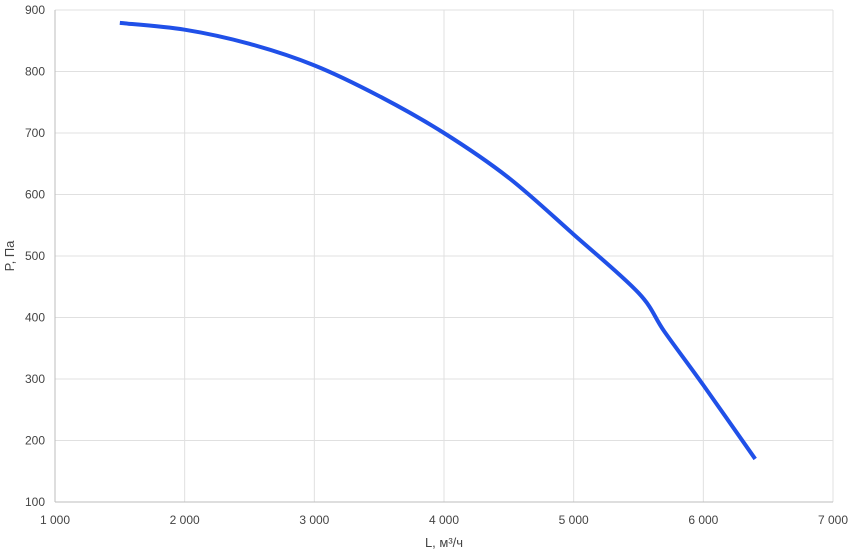 The image size is (851, 558). Describe the element at coordinates (35, 379) in the screenshot. I see `y-tick-label: 300` at that location.